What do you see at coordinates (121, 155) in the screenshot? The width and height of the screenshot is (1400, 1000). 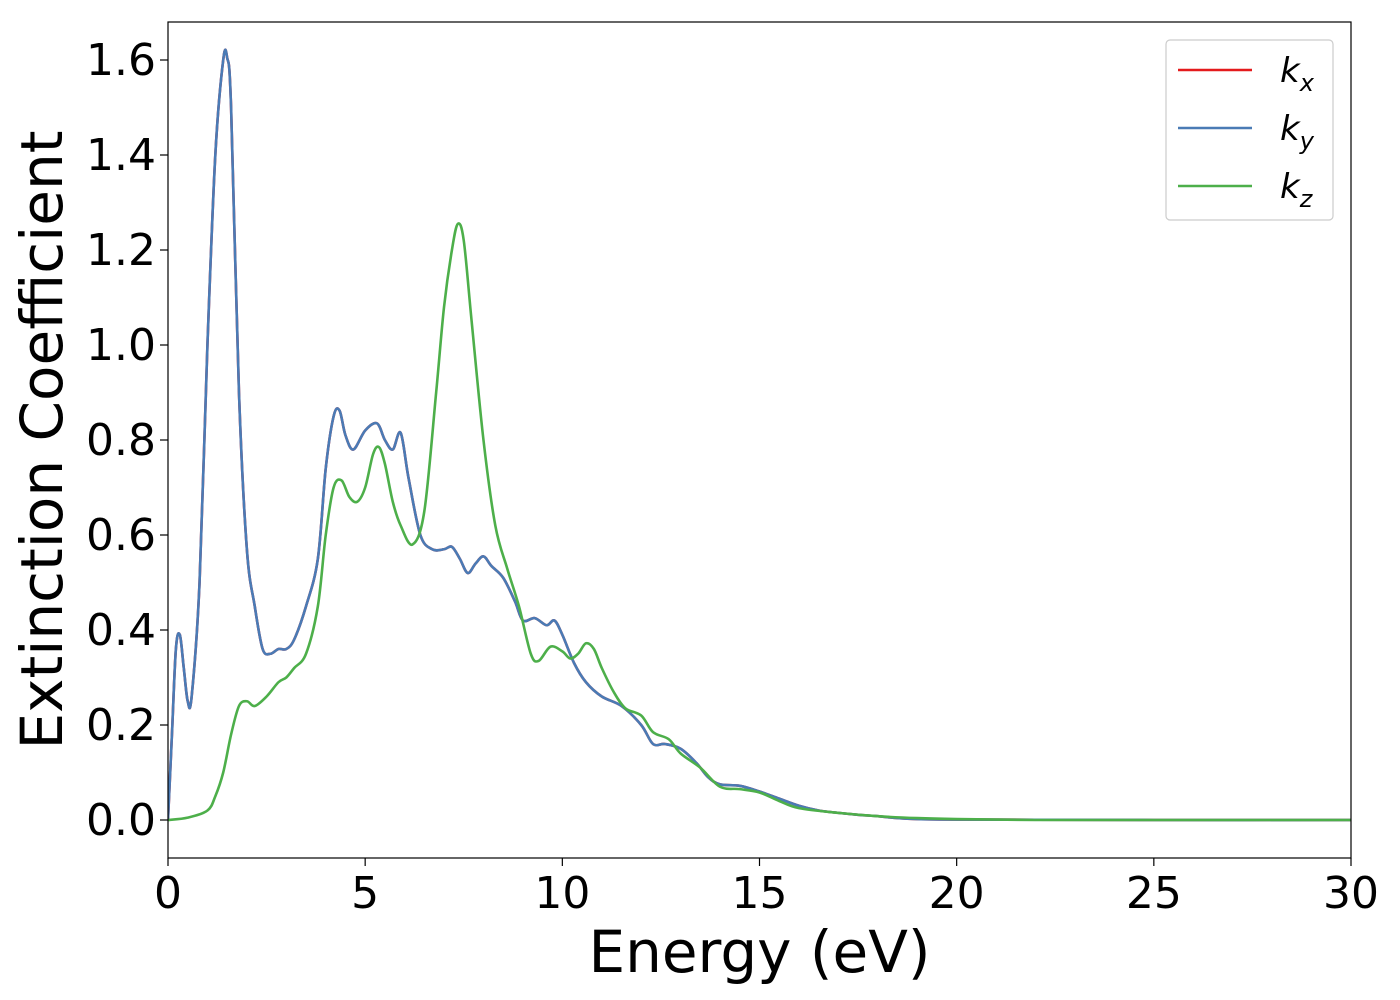 I see `y-tick-label: 1.4` at bounding box center [121, 155].